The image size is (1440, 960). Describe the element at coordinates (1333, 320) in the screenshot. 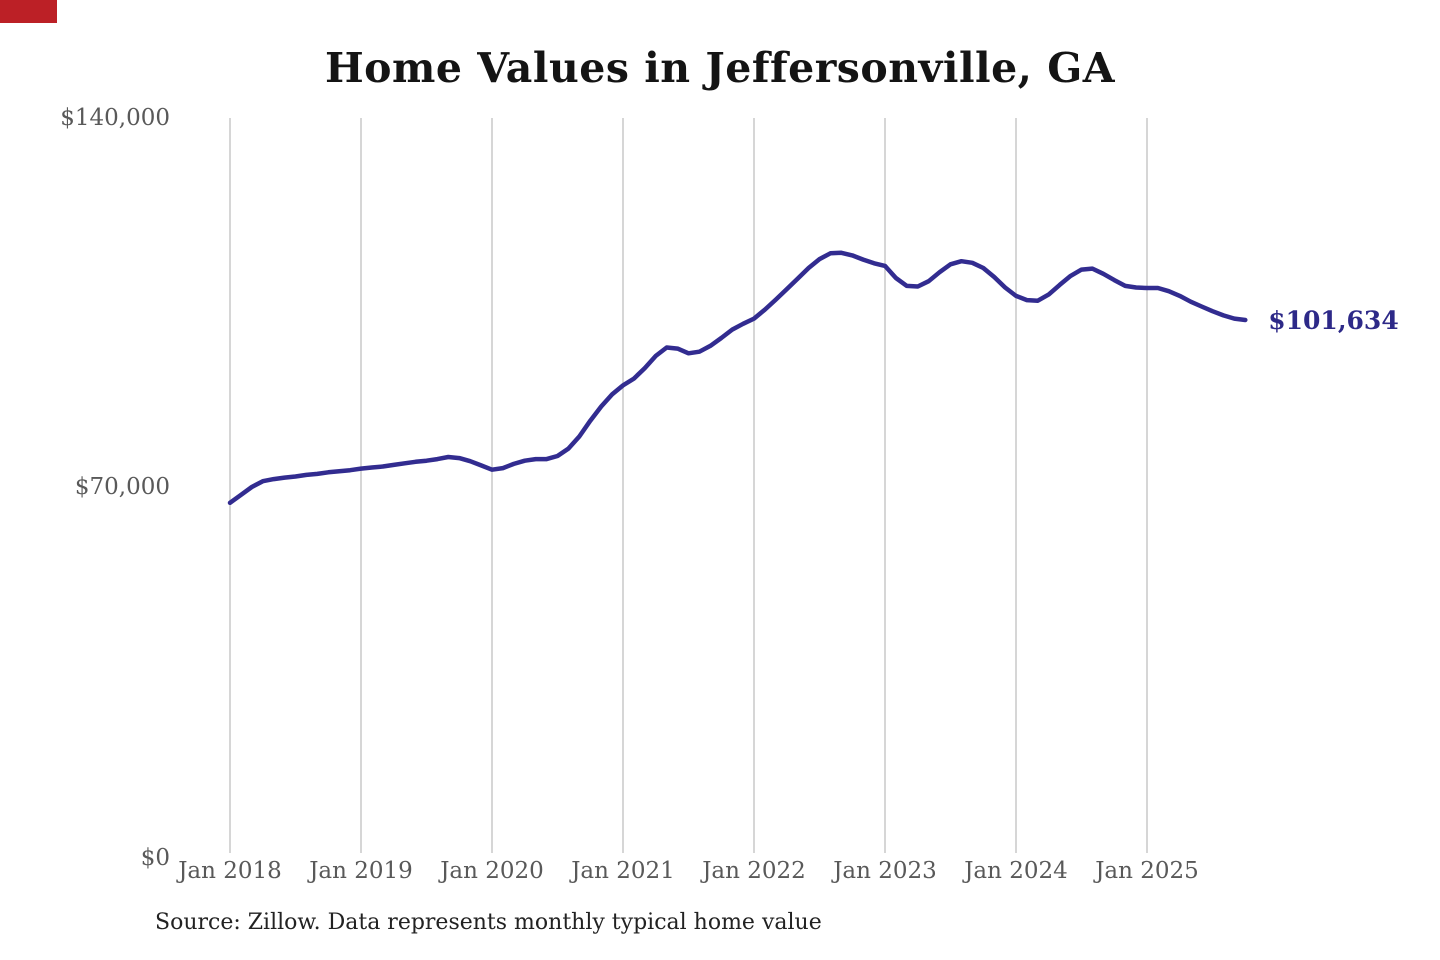

I see `latest-value-label: $101,634` at that location.